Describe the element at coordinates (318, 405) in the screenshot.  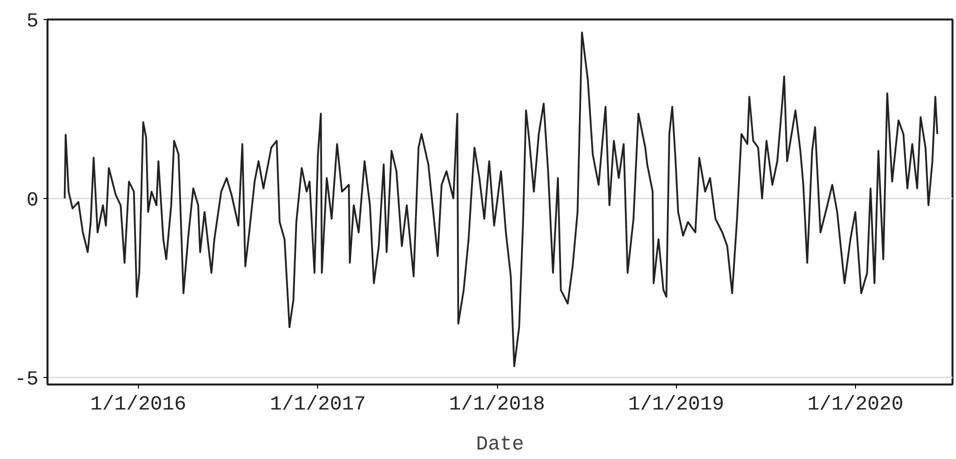
I see `x-tick-label: 1/1/2017` at that location.